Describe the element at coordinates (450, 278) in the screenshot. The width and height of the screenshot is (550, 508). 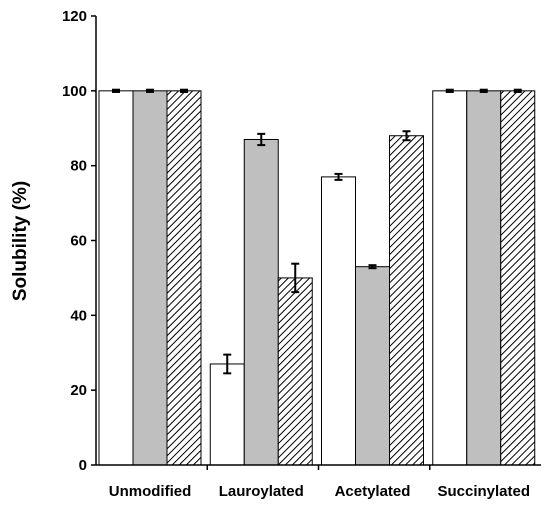
I see `bar-succinylated-white` at that location.